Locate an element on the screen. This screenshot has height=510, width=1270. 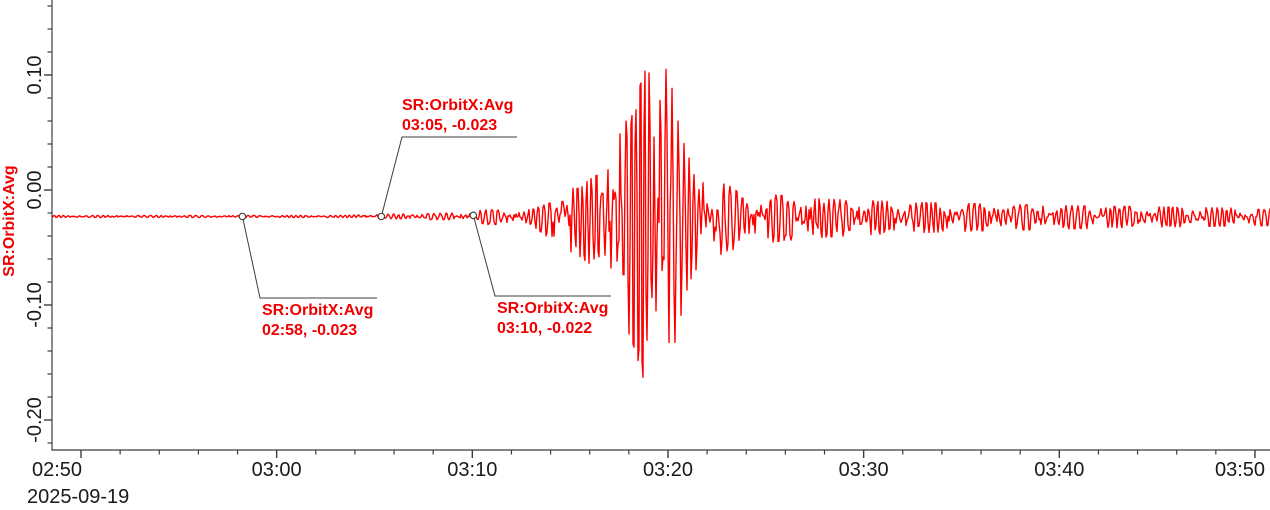
annotation-label: SR:OrbitX:Avg 03:10, -0.022 is located at coordinates (552, 319).